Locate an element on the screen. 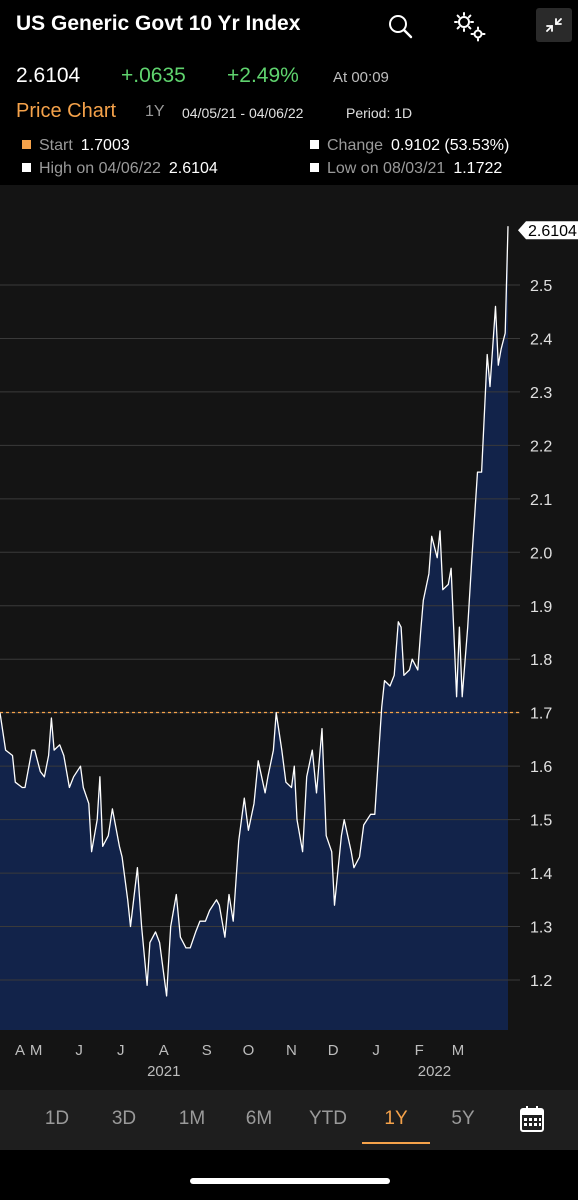 Image resolution: width=578 pixels, height=1200 pixels. chart-range-label: 1Y is located at coordinates (155, 111).